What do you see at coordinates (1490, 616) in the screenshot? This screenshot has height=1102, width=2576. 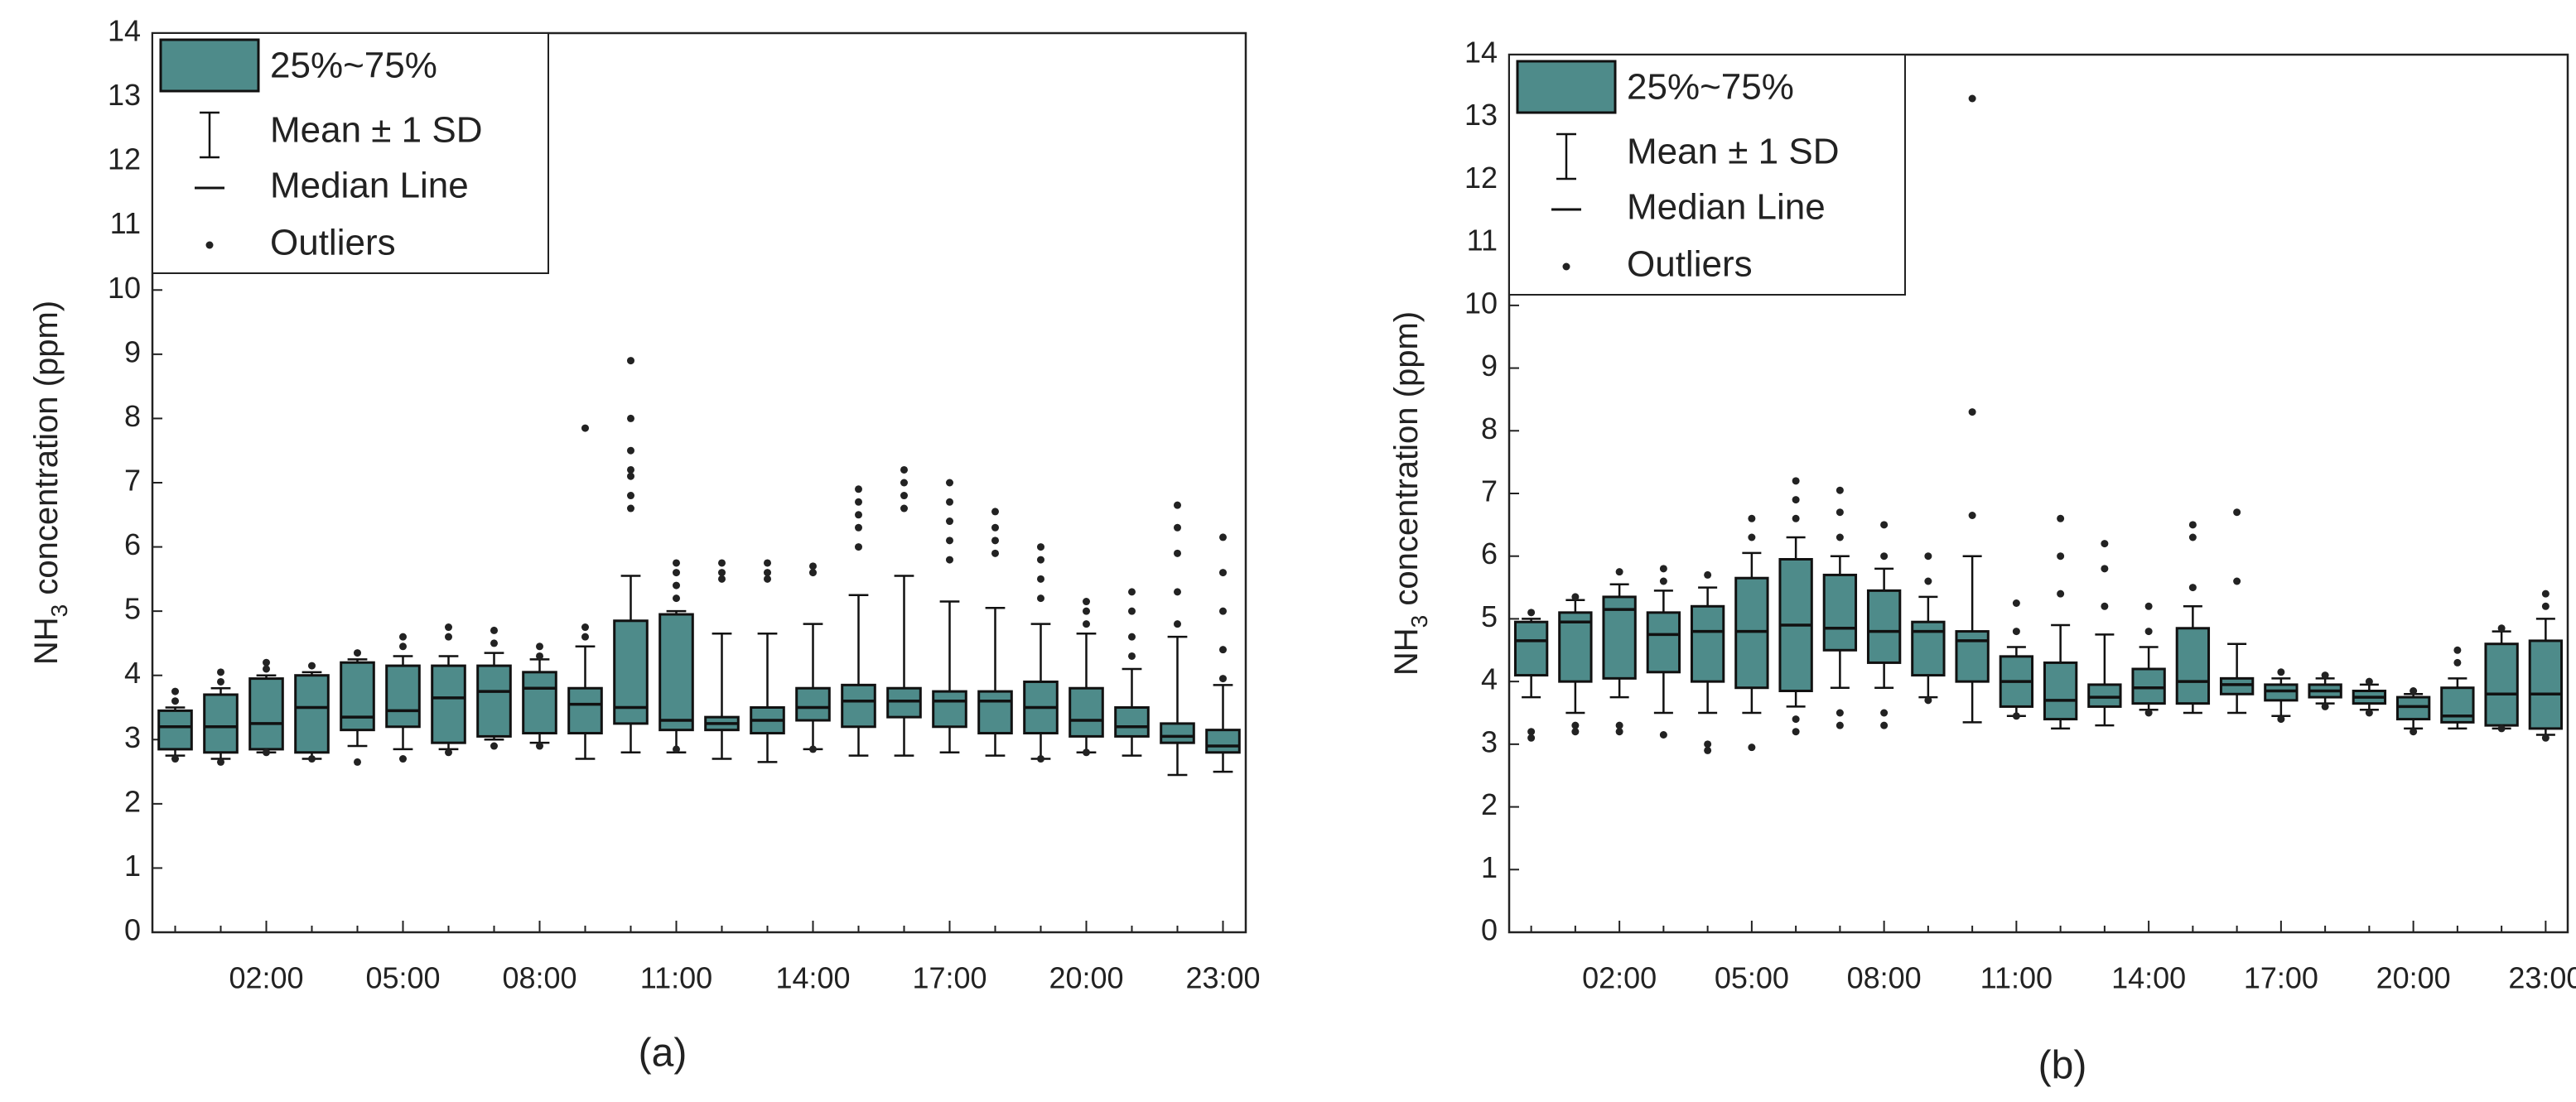 I see `y-tick-label: 5` at bounding box center [1490, 616].